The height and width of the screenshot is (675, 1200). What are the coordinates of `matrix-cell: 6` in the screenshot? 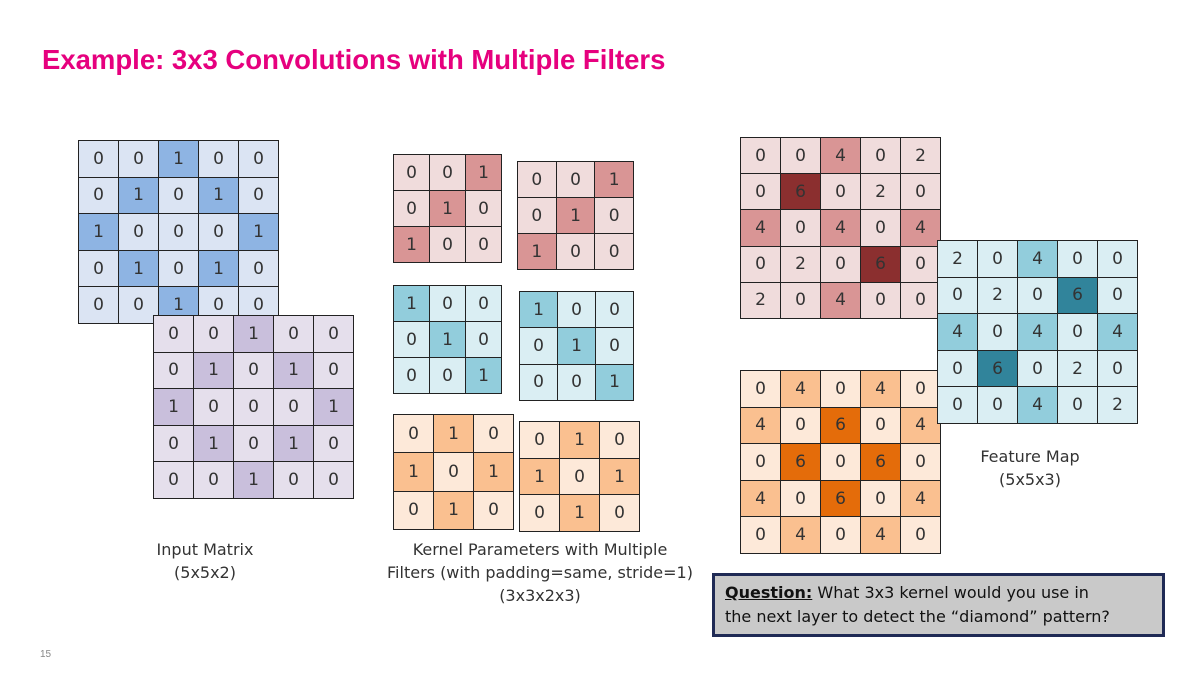 It's located at (1078, 296).